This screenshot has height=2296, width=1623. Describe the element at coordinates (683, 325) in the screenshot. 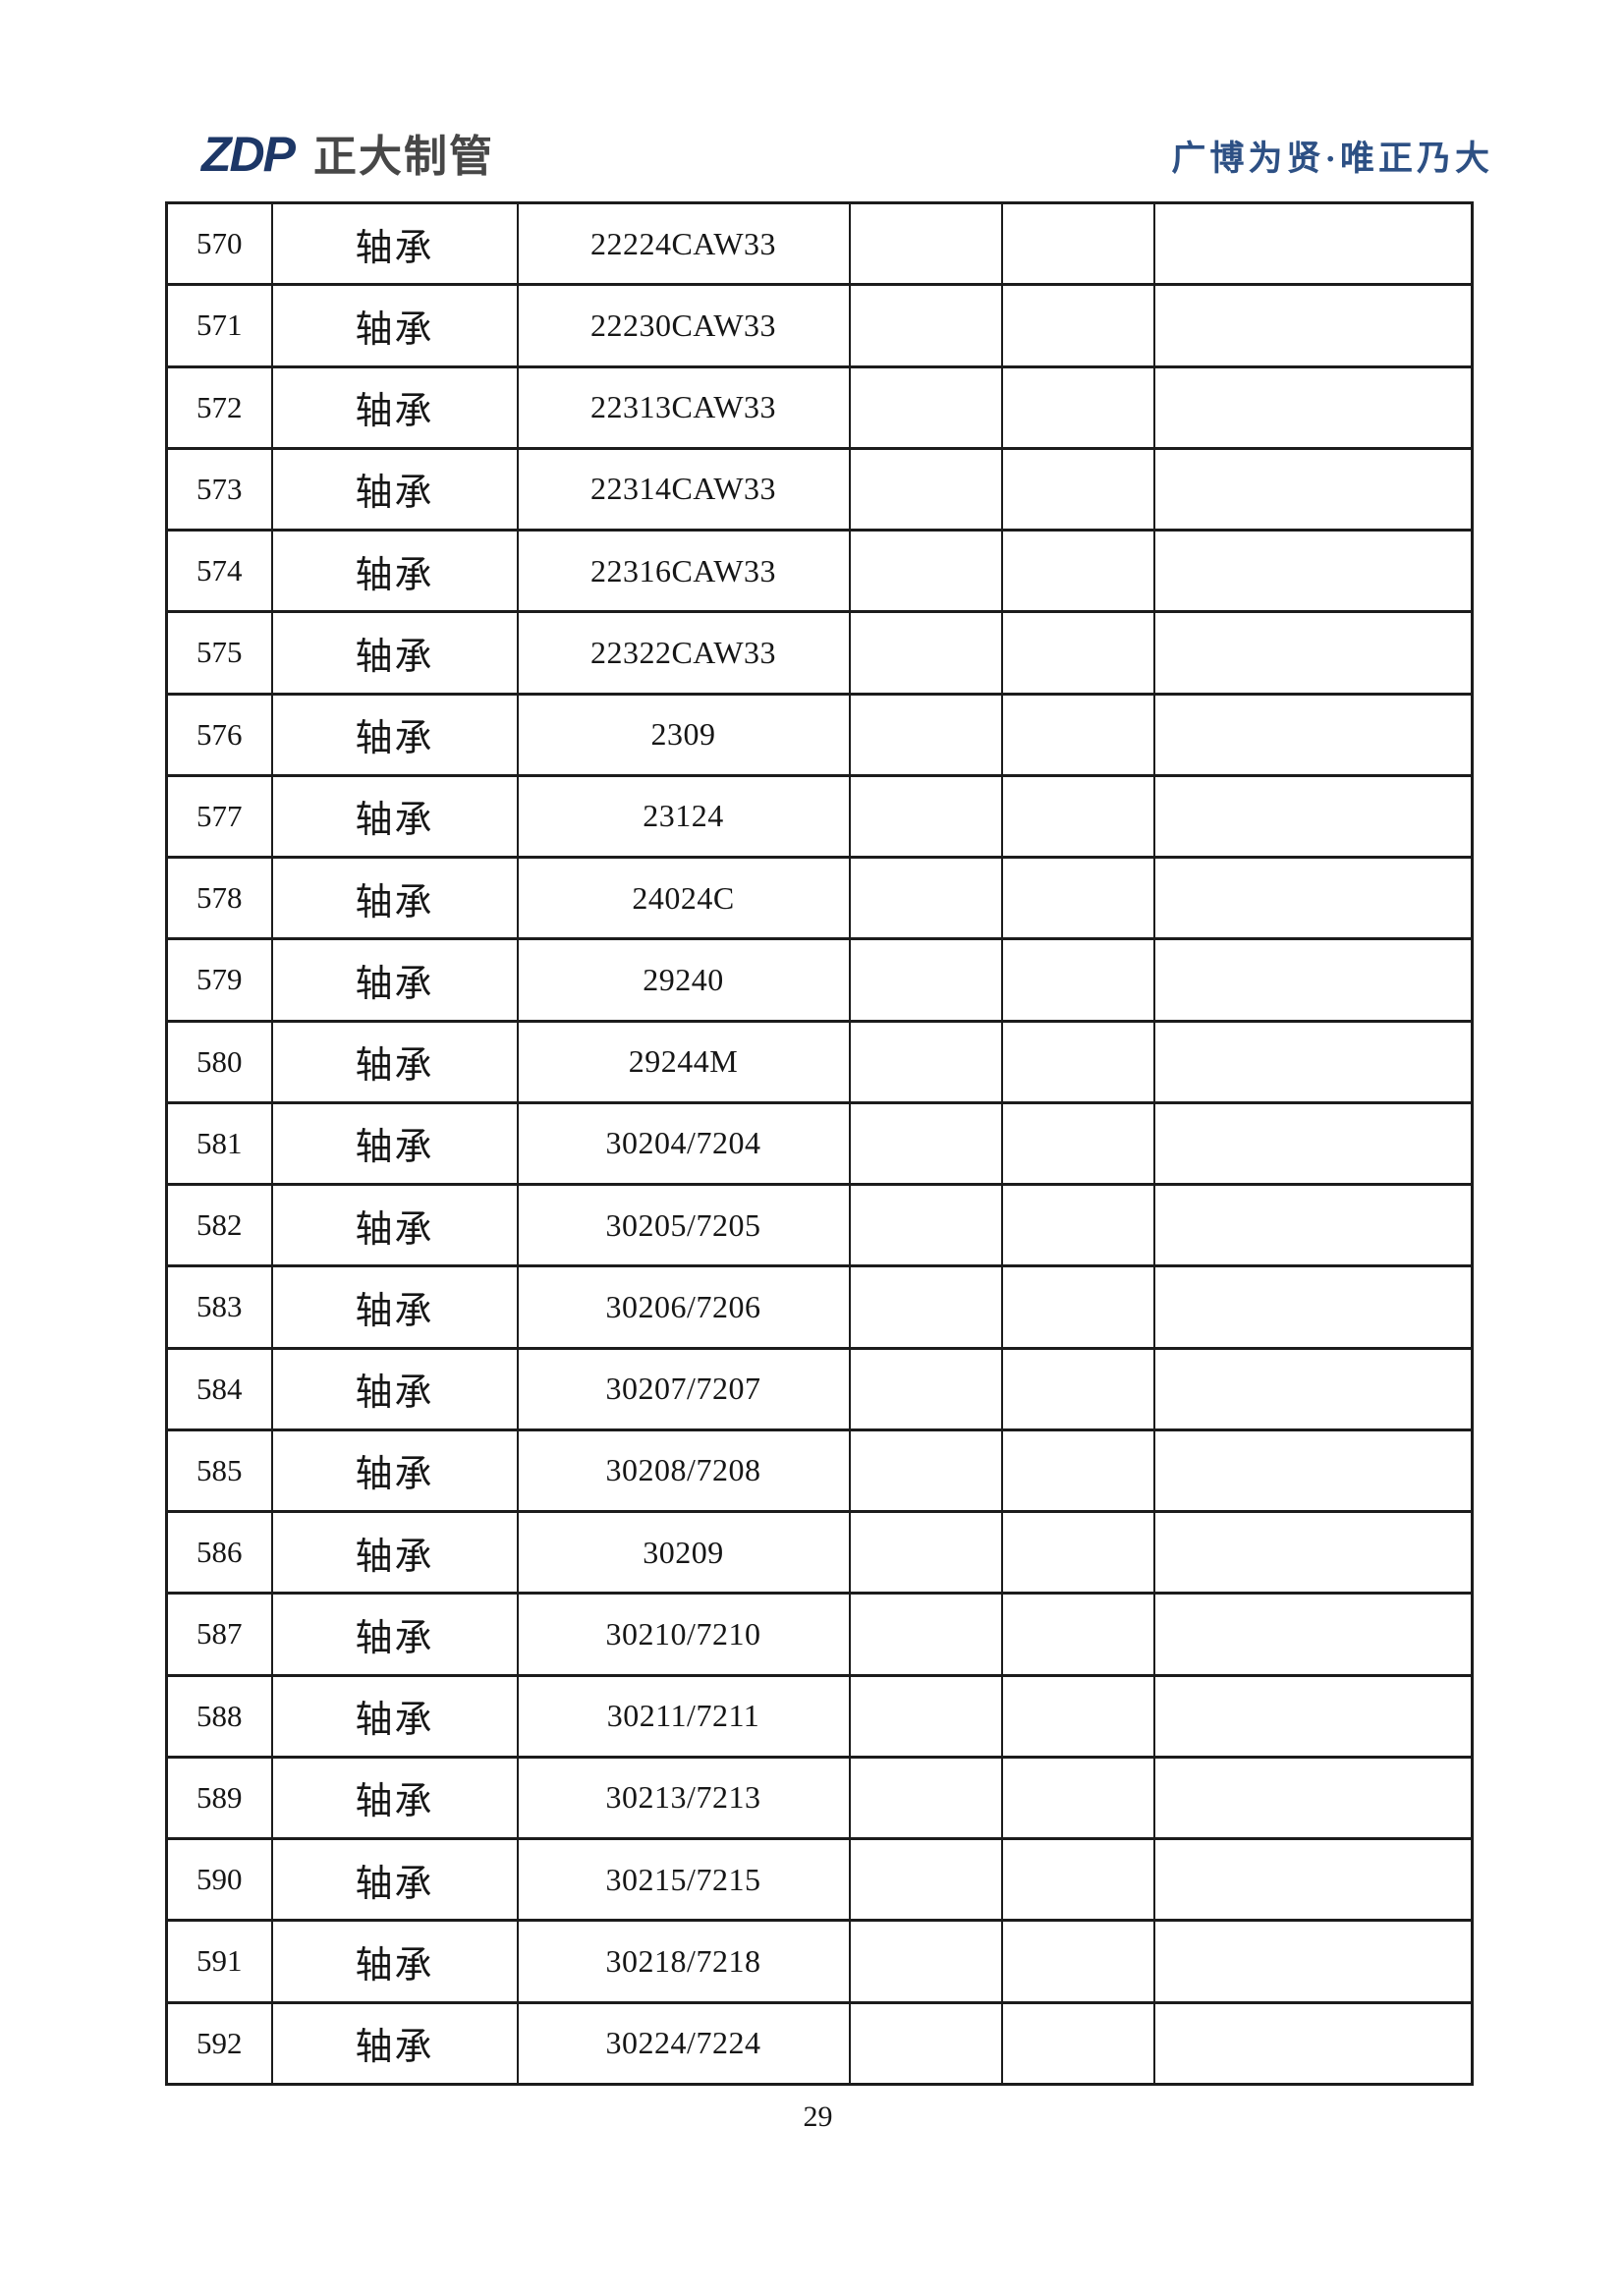

I see `model-cell: 22230CAW33` at that location.